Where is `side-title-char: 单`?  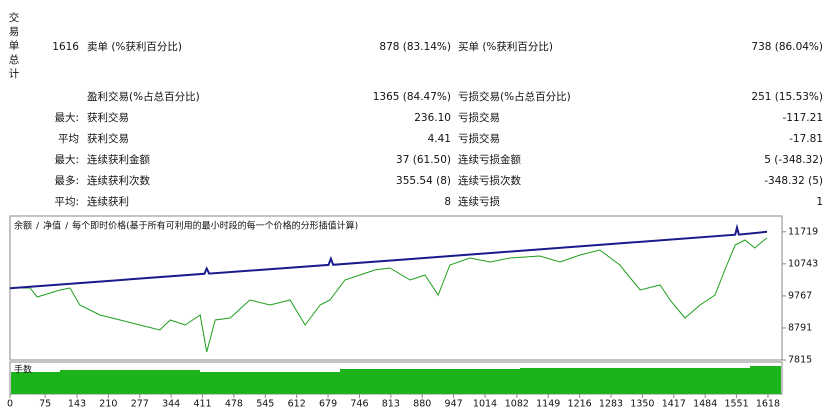 side-title-char: 单 is located at coordinates (14, 46).